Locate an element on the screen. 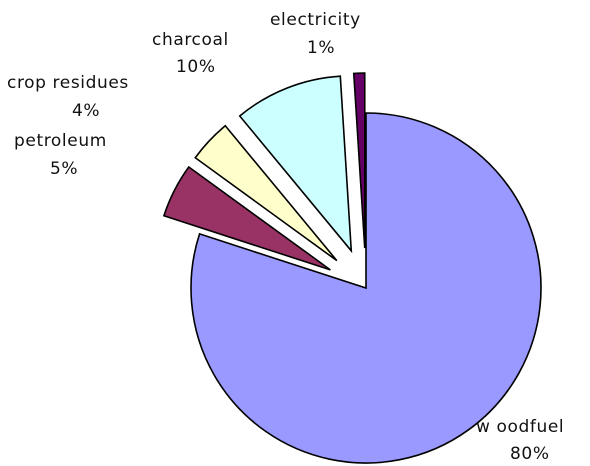 The height and width of the screenshot is (466, 590). label-electricity-name: electricity is located at coordinates (315, 20).